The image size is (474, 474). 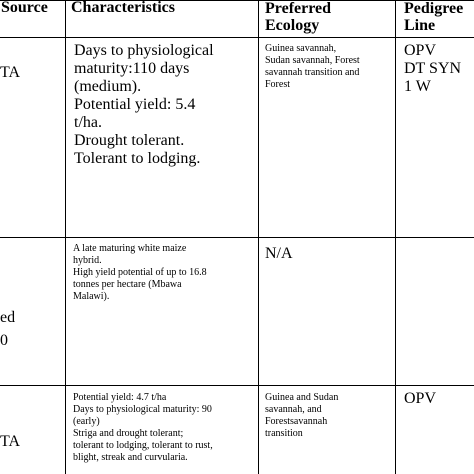 I want to click on row3-char-line: blight, streak and curvularia., so click(x=130, y=457).